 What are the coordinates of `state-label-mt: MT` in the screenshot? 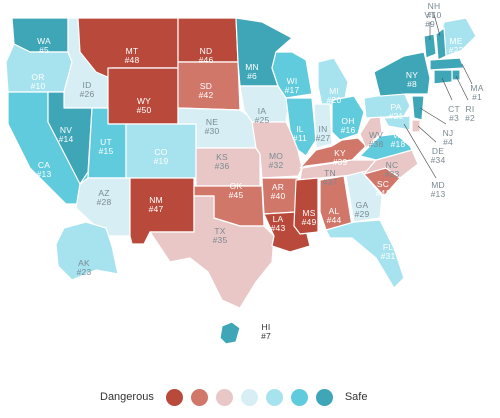 It's located at (132, 51).